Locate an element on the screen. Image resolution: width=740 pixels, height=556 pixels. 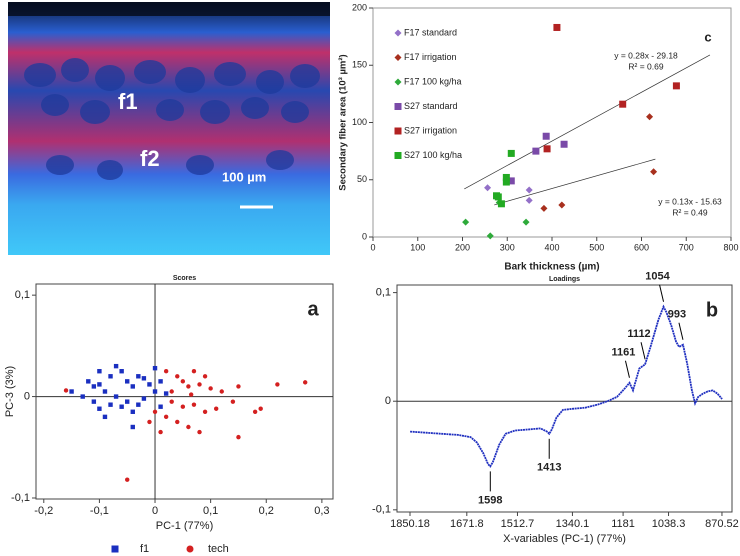
x-tick-label: 1038.3 is located at coordinates (669, 524).